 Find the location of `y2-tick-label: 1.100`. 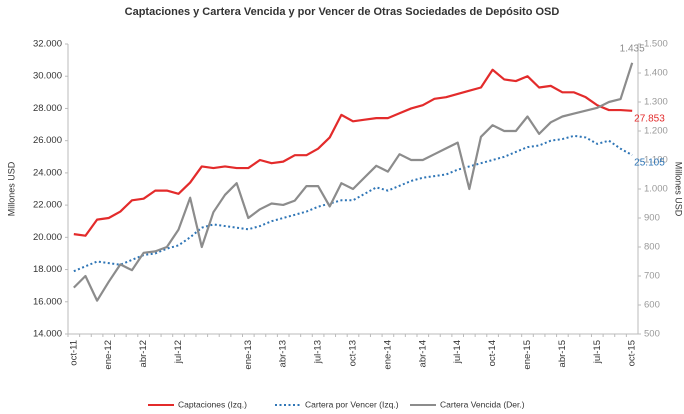

y2-tick-label: 1.100 is located at coordinates (656, 160).